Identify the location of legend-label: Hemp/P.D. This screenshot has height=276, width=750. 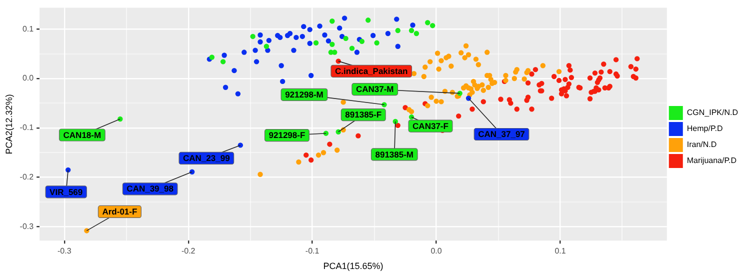
(704, 129).